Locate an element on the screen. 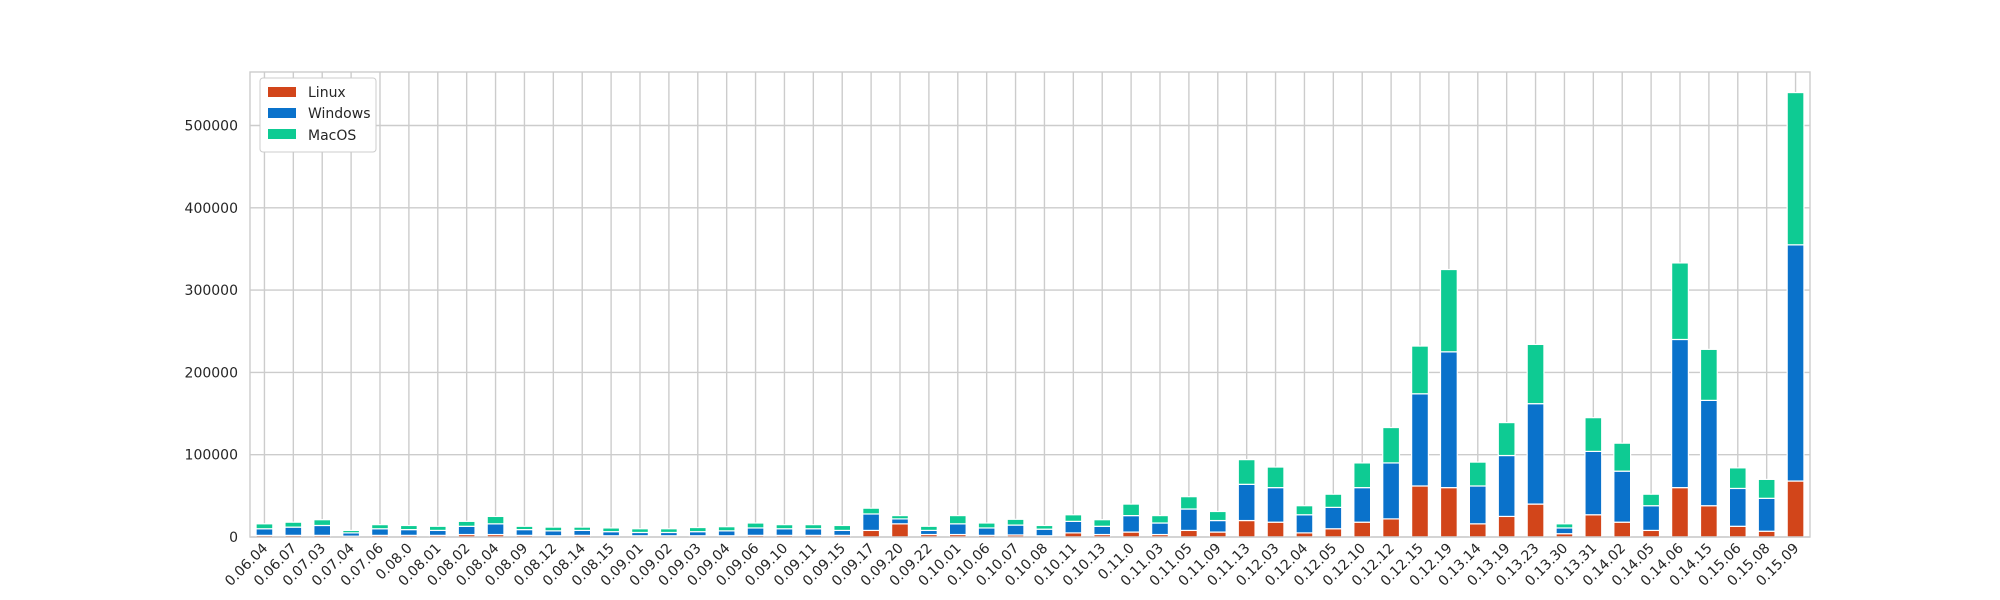 This screenshot has height=600, width=2000. legend: Linux Windows MacOS is located at coordinates (318, 115).